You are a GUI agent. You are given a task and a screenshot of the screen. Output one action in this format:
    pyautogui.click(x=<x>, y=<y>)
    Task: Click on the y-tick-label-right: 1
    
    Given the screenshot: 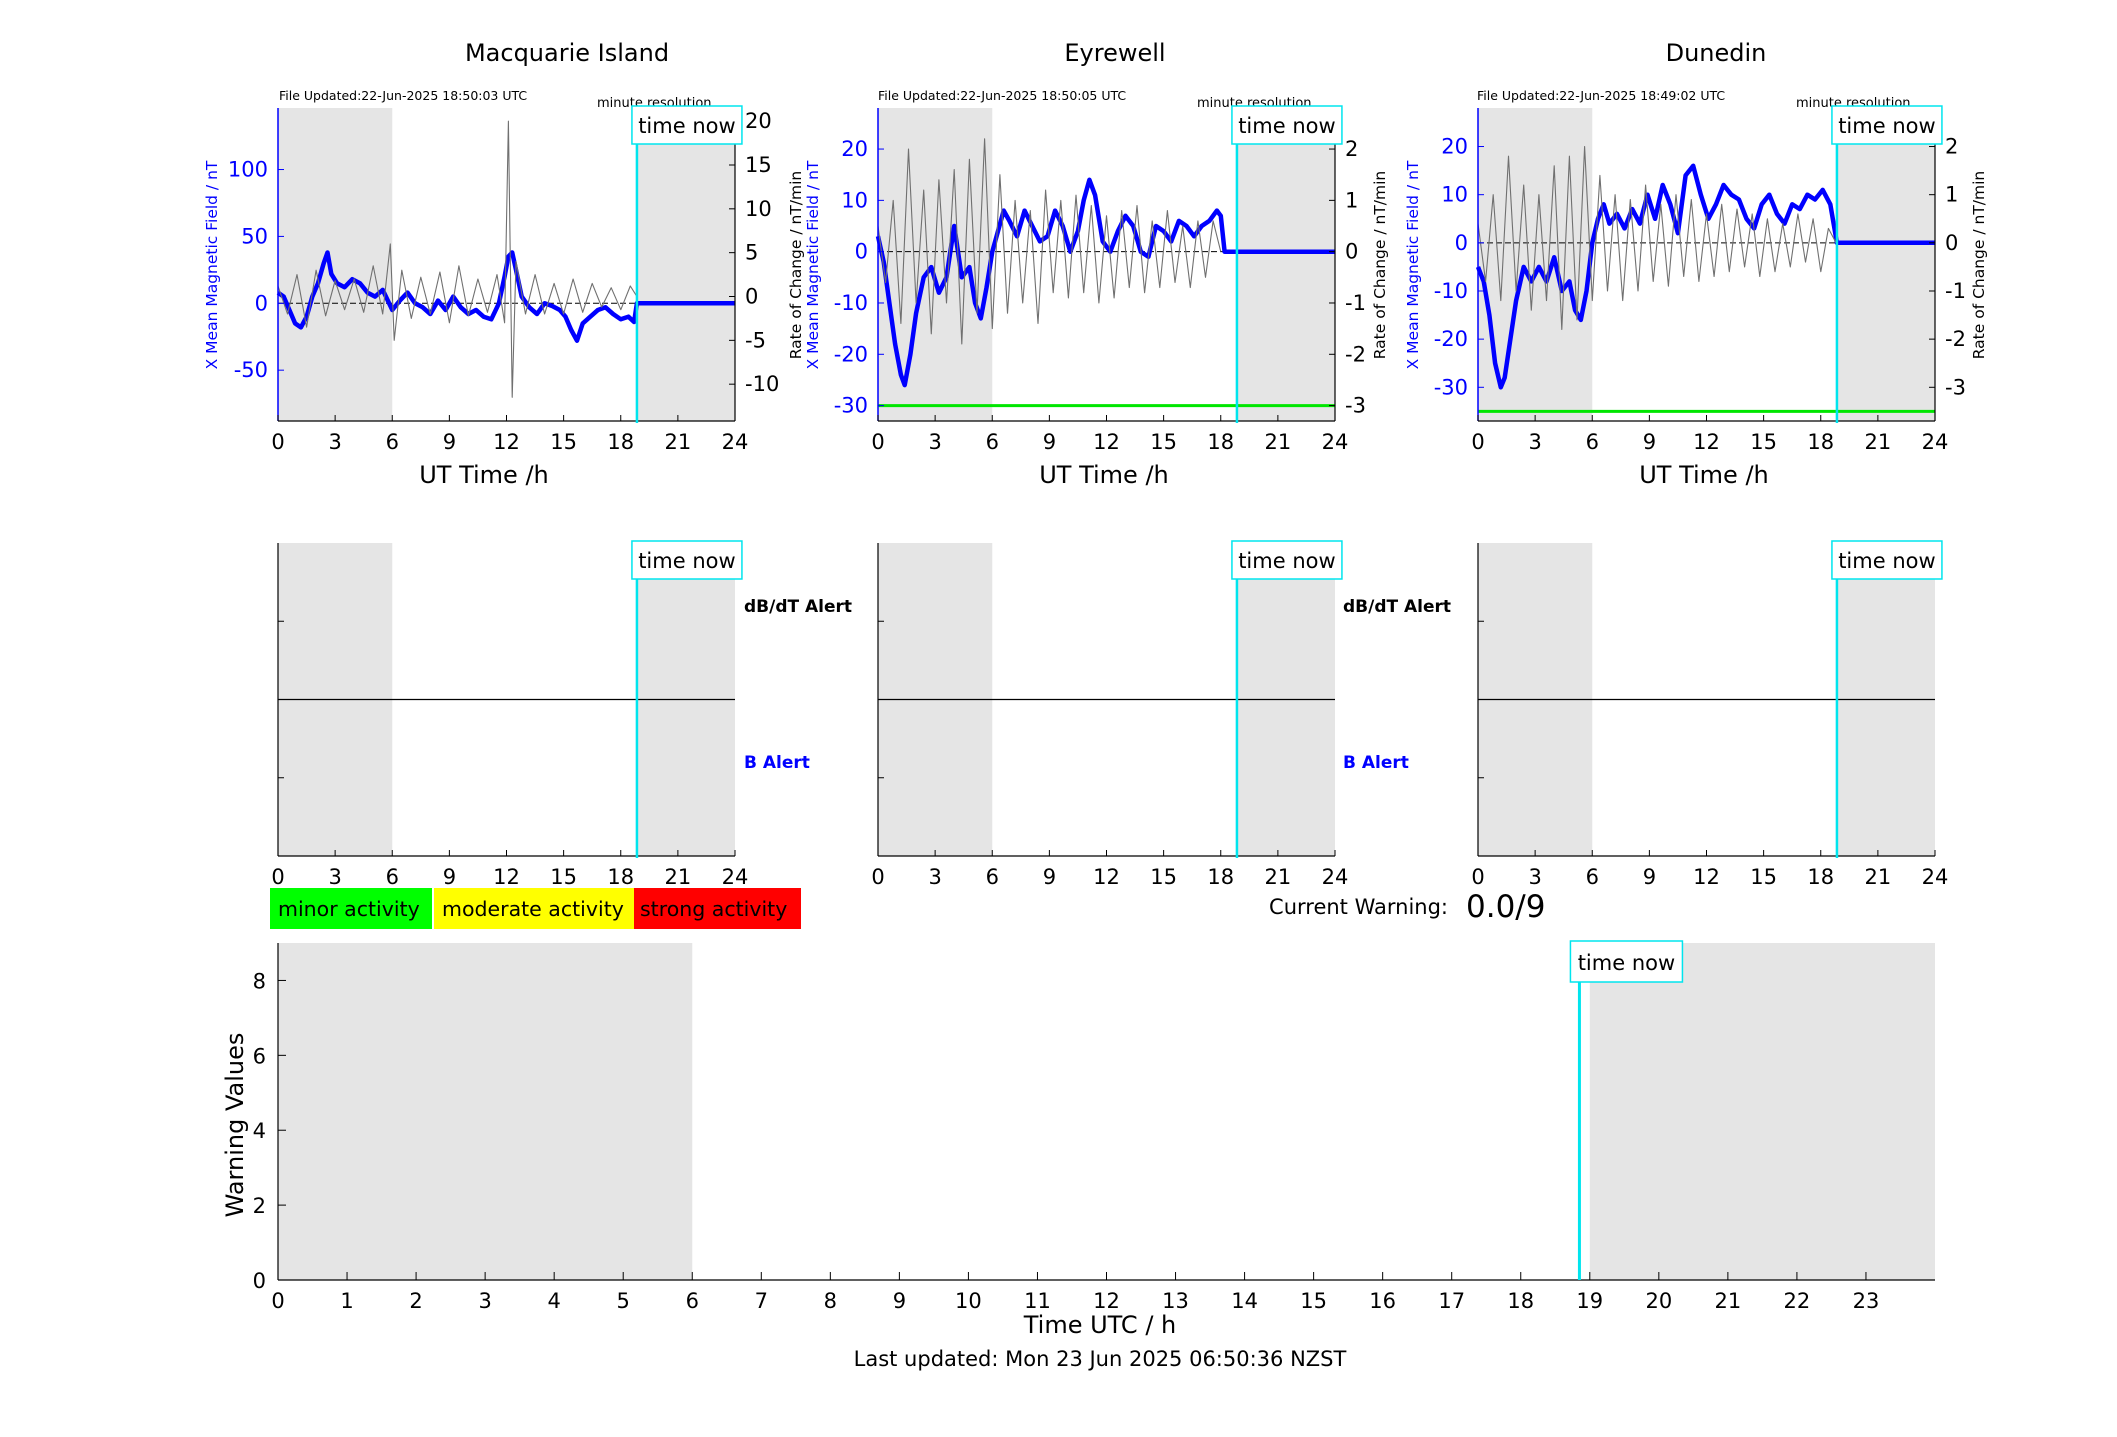 What is the action you would take?
    pyautogui.click(x=1351, y=200)
    